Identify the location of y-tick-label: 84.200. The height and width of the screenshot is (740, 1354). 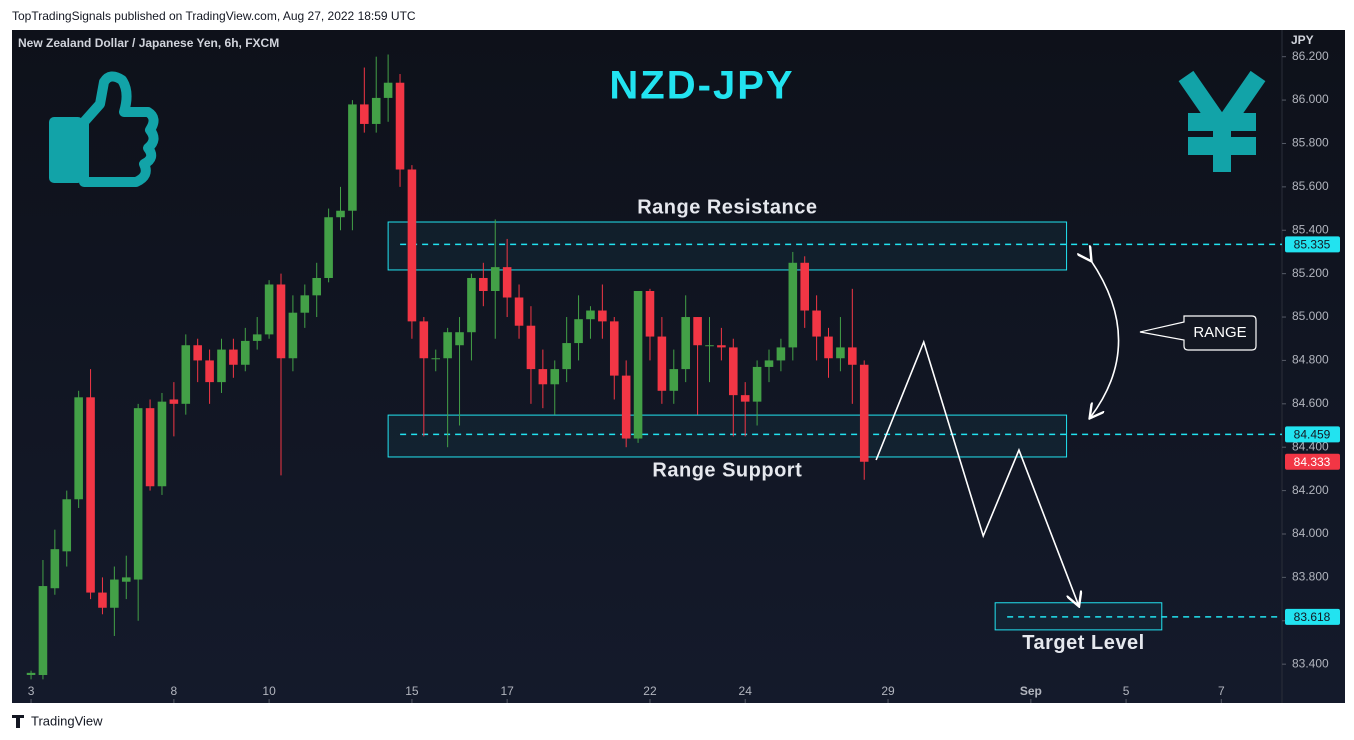
(1310, 490).